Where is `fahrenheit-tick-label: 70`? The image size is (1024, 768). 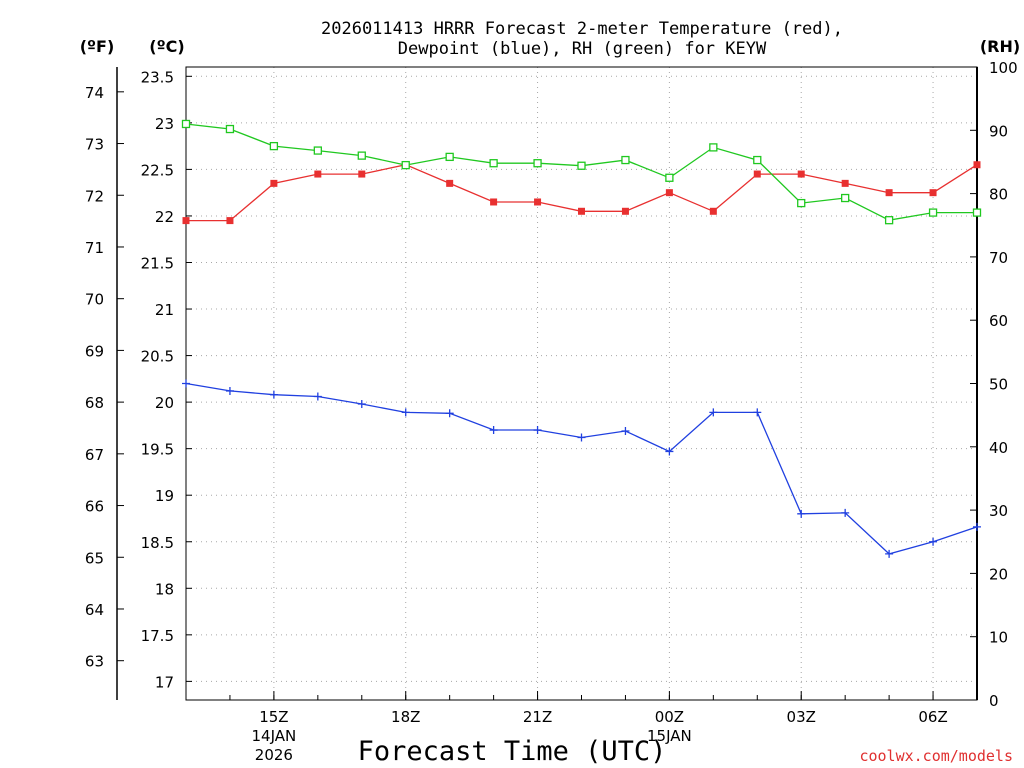
fahrenheit-tick-label: 70 is located at coordinates (94, 300).